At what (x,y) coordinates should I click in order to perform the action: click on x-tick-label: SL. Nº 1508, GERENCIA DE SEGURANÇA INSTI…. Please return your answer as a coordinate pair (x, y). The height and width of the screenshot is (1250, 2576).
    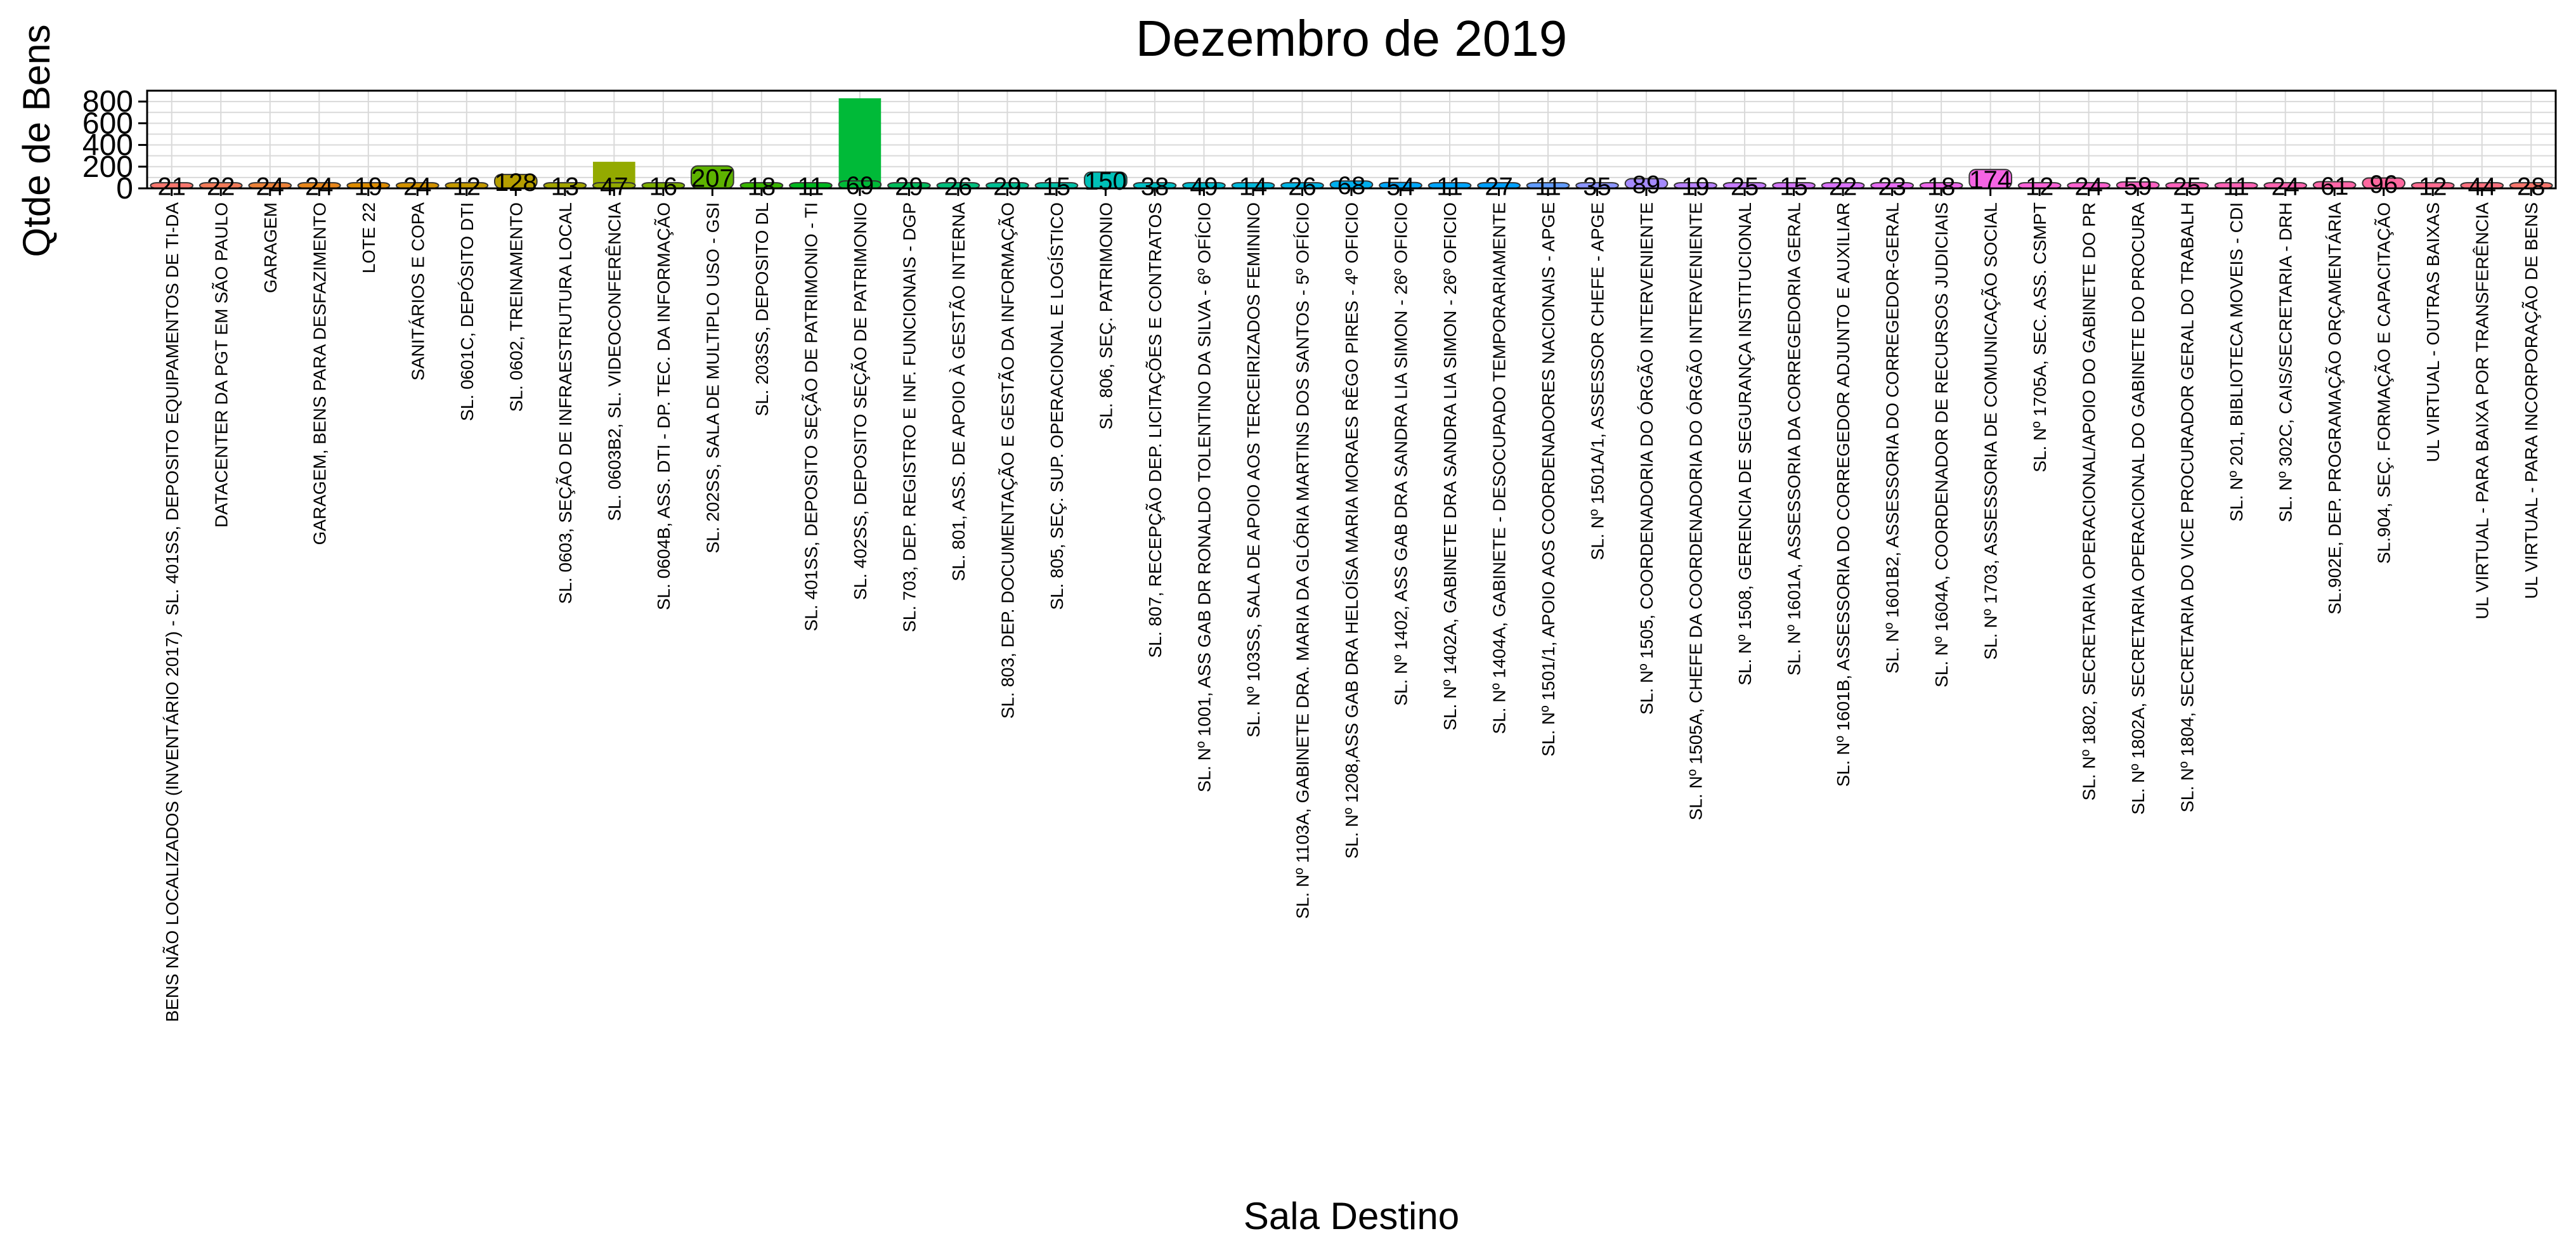
    Looking at the image, I should click on (1745, 444).